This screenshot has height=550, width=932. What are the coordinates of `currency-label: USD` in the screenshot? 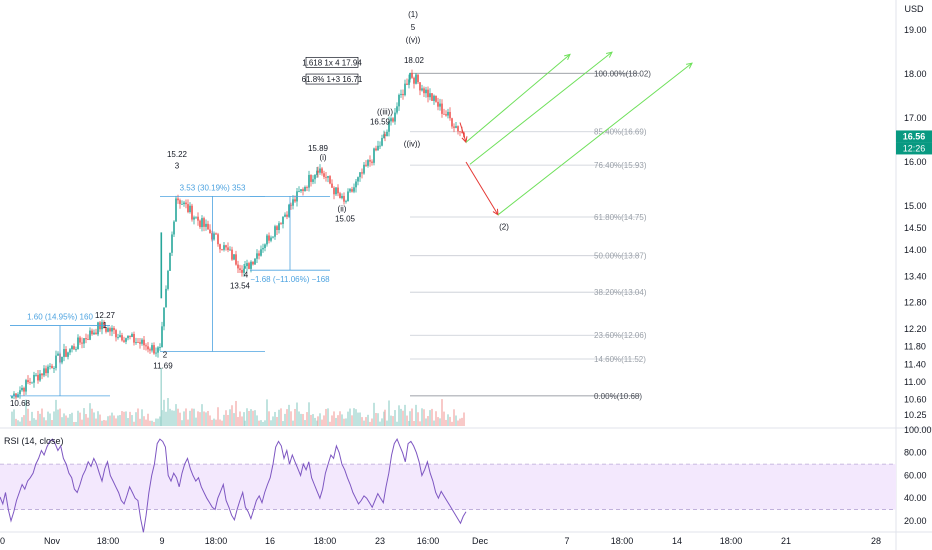 It's located at (914, 9).